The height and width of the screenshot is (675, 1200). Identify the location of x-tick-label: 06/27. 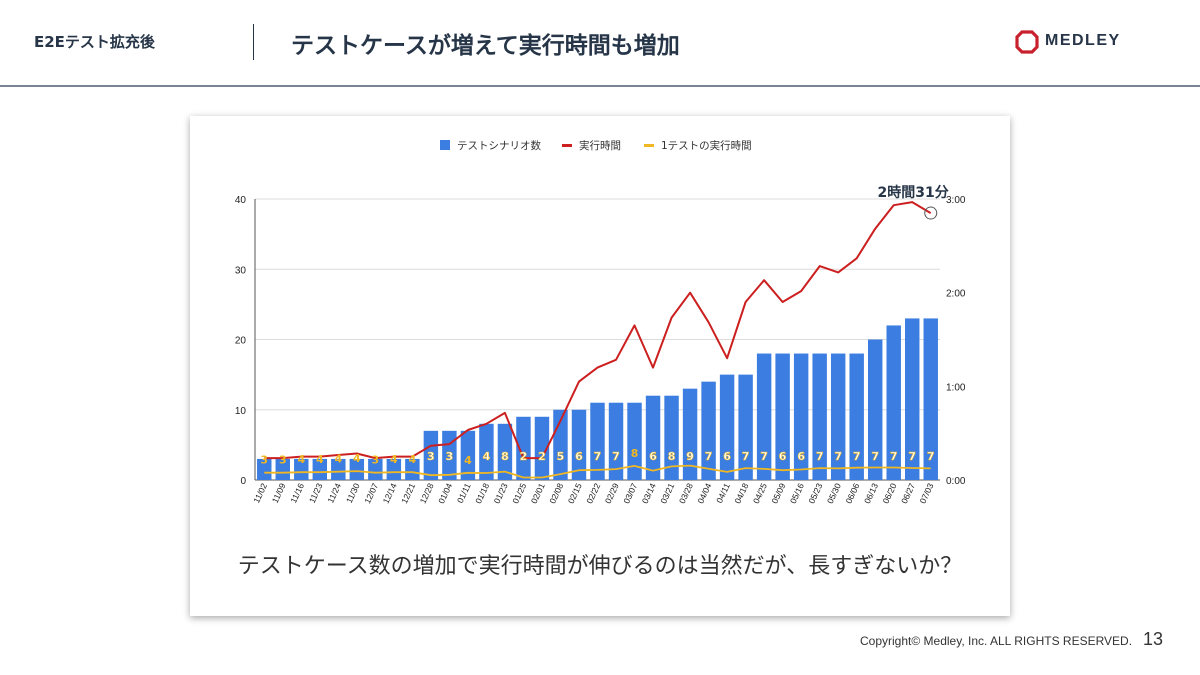
(908, 493).